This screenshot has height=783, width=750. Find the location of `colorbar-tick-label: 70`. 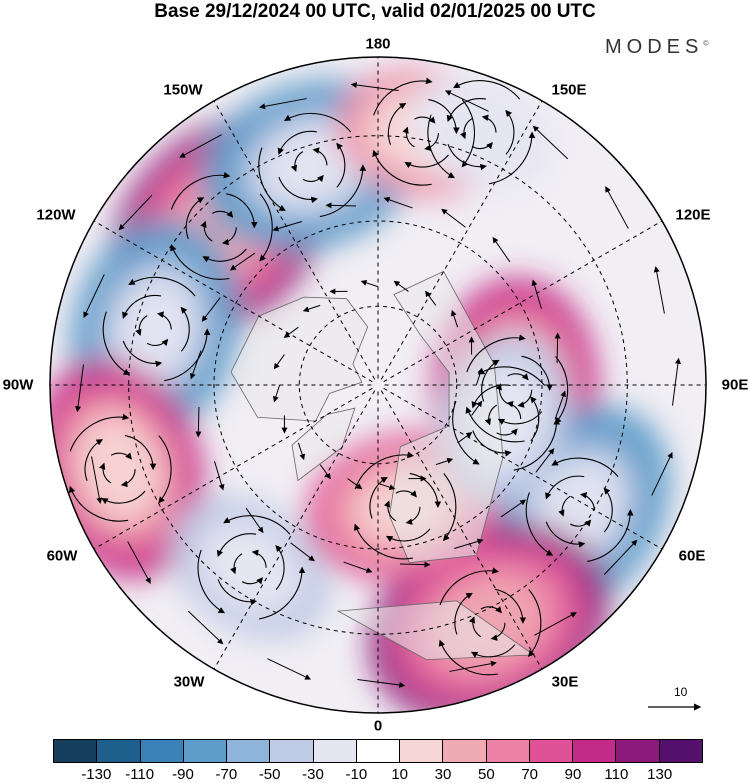

colorbar-tick-label: 70 is located at coordinates (529, 774).